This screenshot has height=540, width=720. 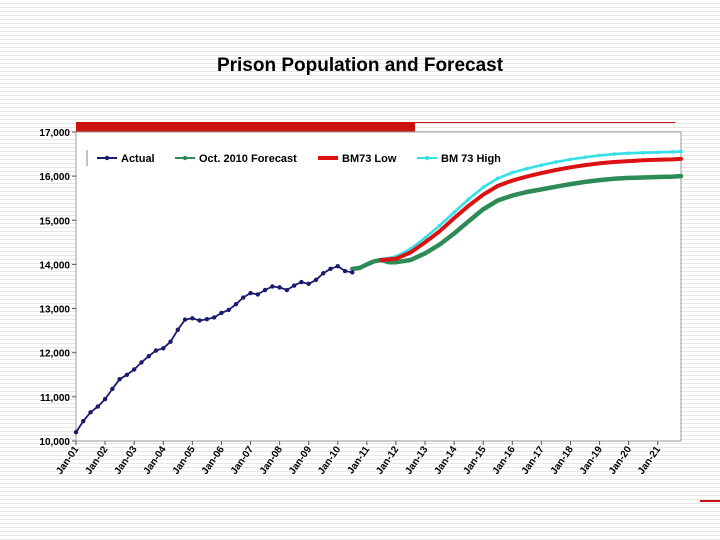 What do you see at coordinates (300, 460) in the screenshot?
I see `x-tick-label: Jan-09` at bounding box center [300, 460].